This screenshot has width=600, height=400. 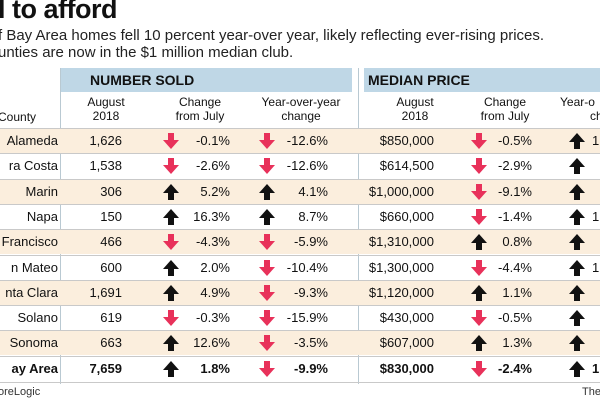 I want to click on sold-change-value: 5.2%, so click(x=215, y=191).